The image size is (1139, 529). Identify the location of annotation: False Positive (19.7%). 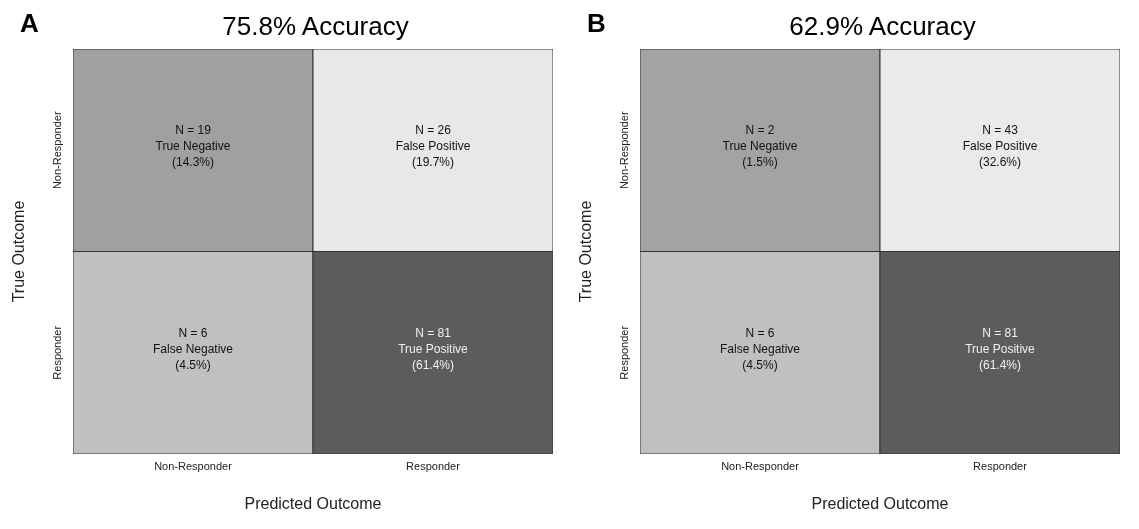
(433, 154).